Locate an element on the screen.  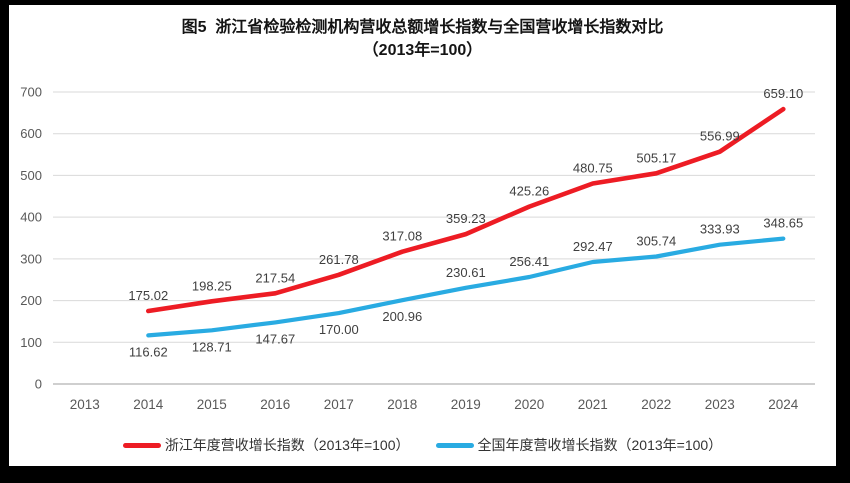
data-label: 305.74 is located at coordinates (656, 241).